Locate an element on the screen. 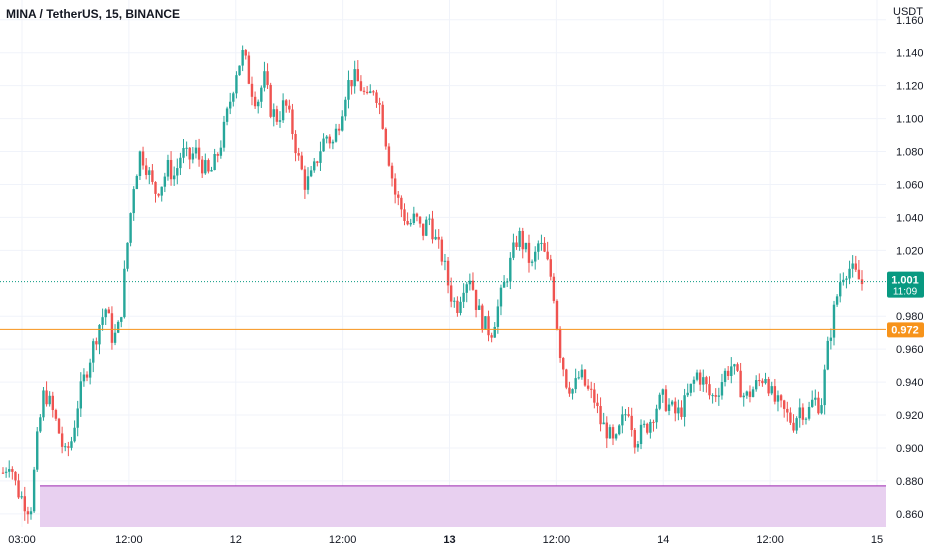  x-tick-label: 13 is located at coordinates (449, 540).